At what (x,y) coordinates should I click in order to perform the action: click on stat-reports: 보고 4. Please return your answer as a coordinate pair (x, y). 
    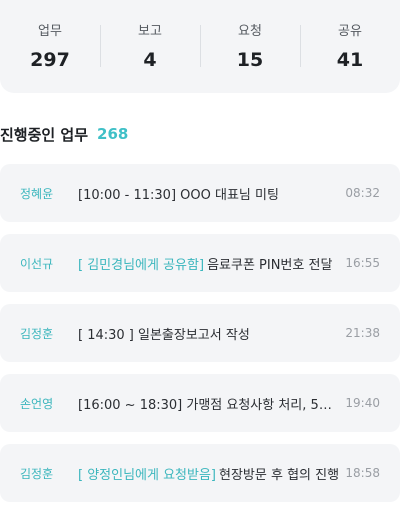
    Looking at the image, I should click on (150, 46).